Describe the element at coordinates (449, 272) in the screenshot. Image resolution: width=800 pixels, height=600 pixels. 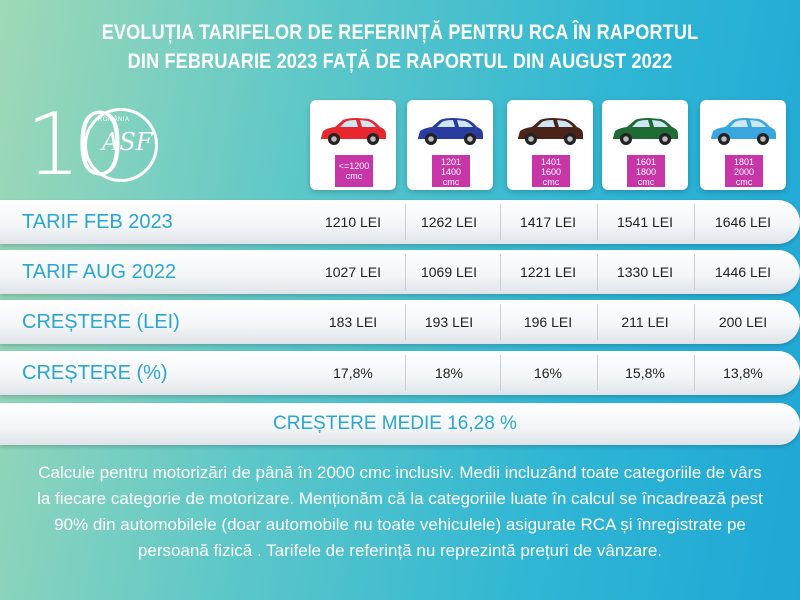
I see `table-cell: 1069 LEI` at that location.